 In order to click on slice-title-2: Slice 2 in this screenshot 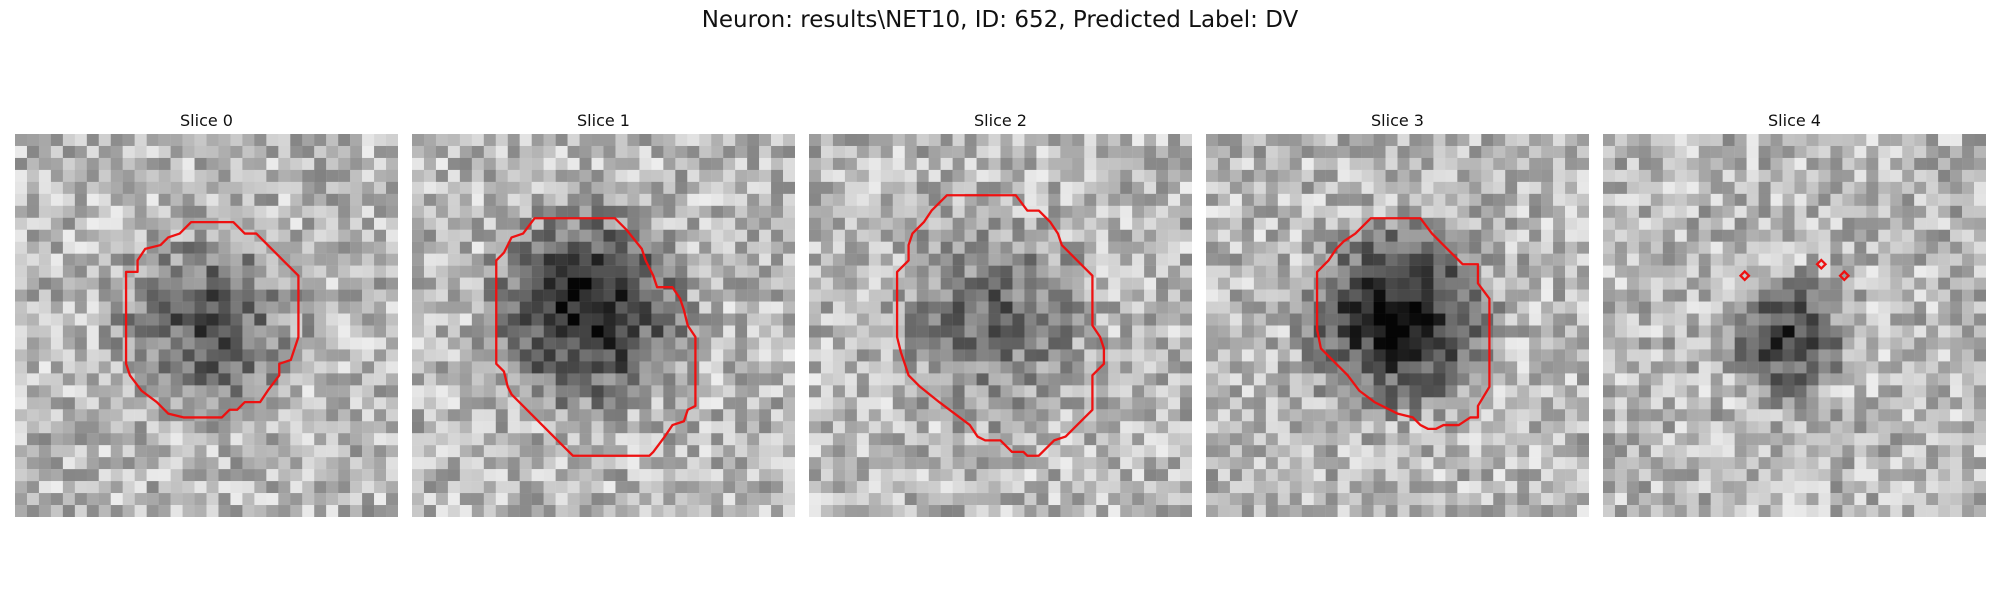, I will do `click(1000, 120)`.